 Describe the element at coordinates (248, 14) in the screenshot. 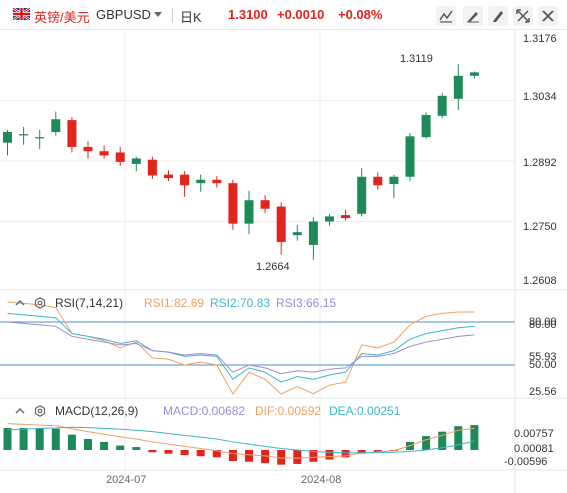

I see `current-price: 1.3100` at that location.